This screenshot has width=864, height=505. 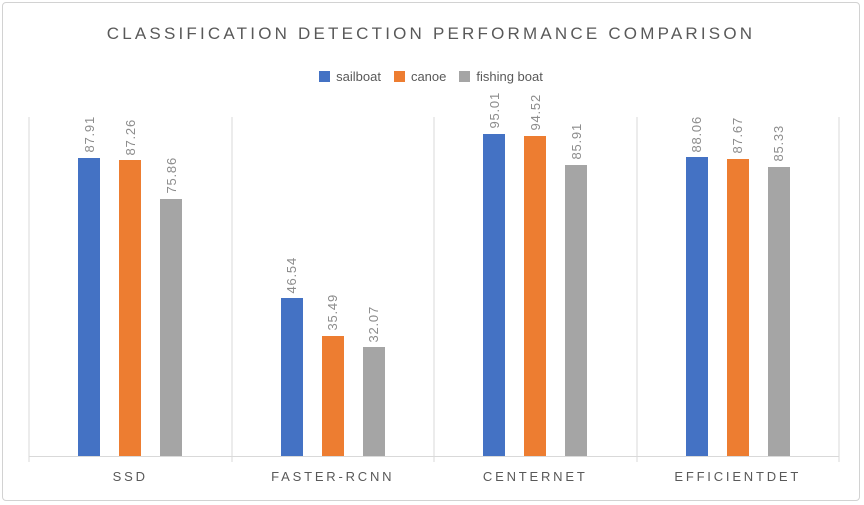 I want to click on category-label: FASTER-RCNN, so click(x=333, y=476).